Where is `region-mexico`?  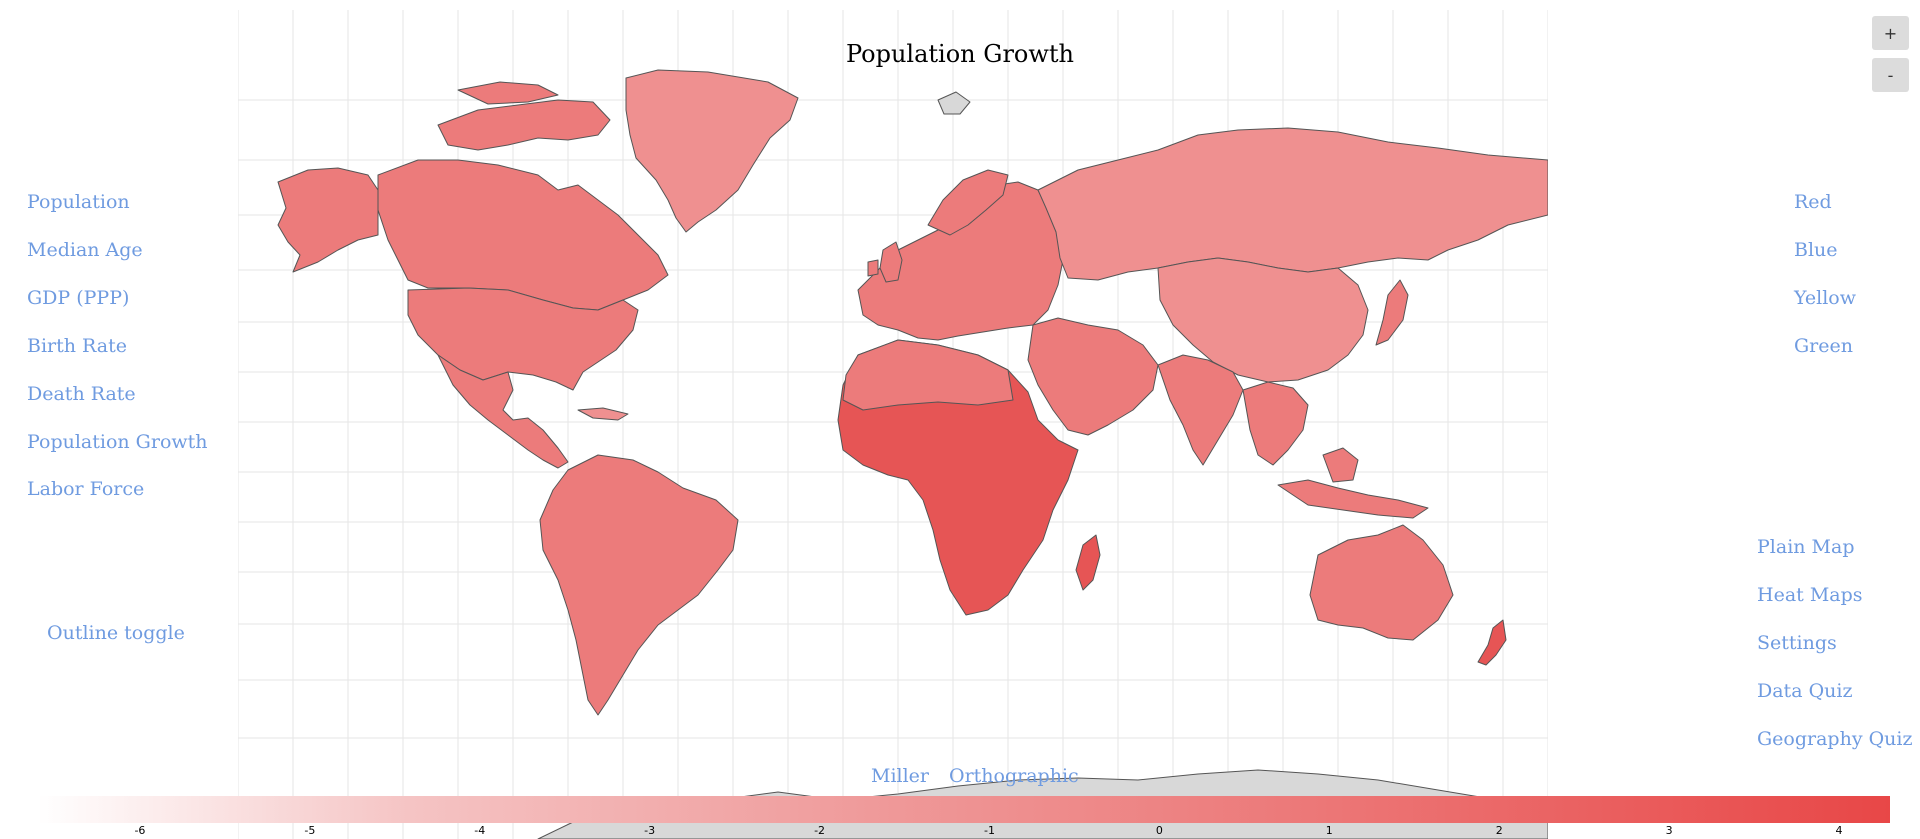
region-mexico is located at coordinates (503, 411).